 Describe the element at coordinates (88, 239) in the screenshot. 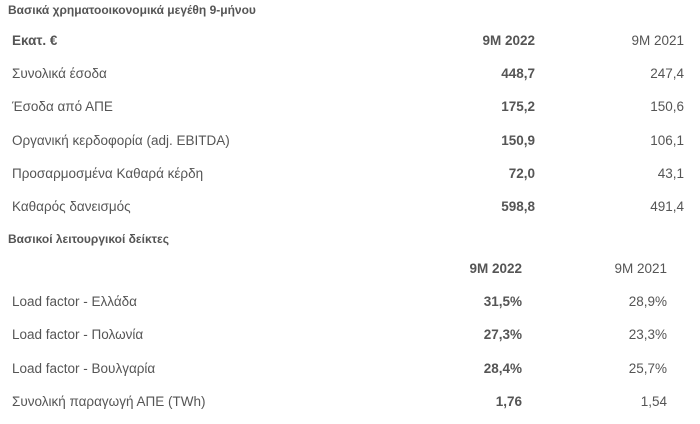

I see `operational-title: Βασικοί λειτουργικοί δείκτες` at that location.